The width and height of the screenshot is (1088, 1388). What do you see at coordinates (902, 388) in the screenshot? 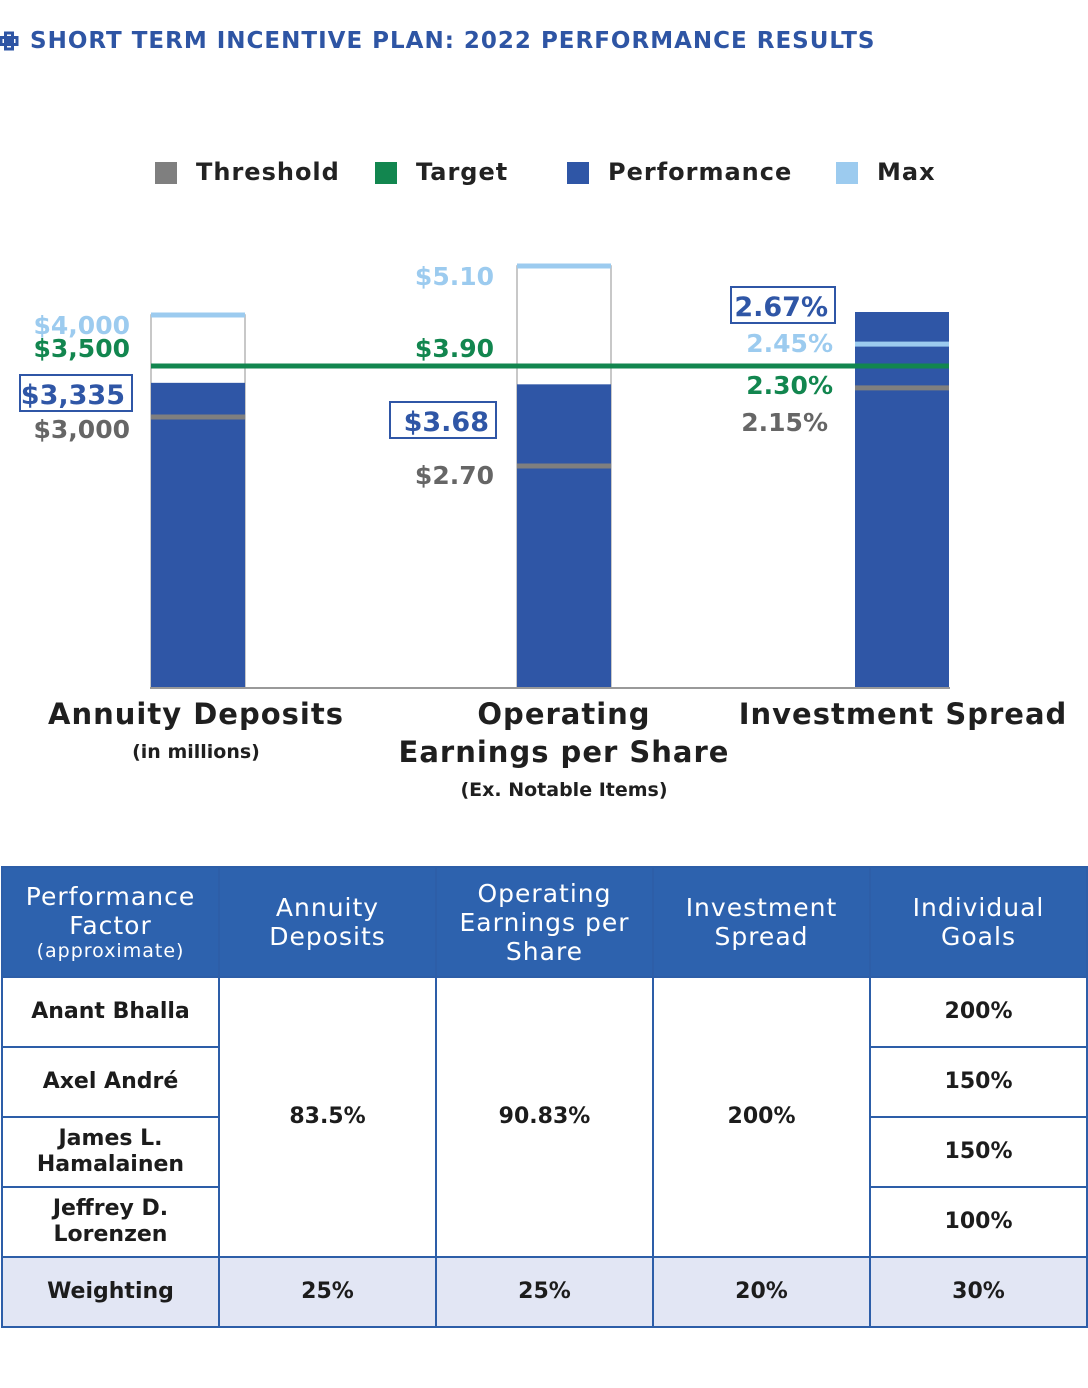
I see `threshold-marker-investment-spread` at bounding box center [902, 388].